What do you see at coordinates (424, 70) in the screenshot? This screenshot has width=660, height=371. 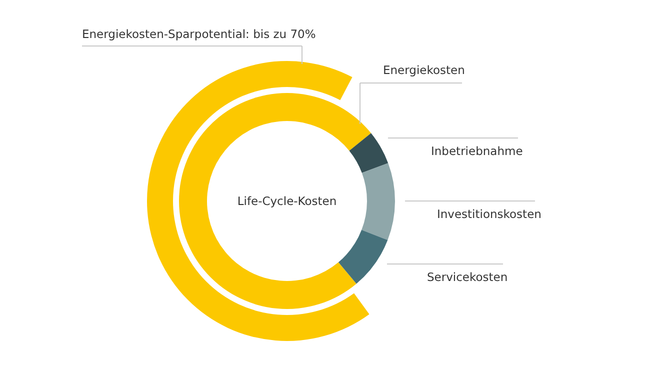 I see `slice-label: Energiekosten` at bounding box center [424, 70].